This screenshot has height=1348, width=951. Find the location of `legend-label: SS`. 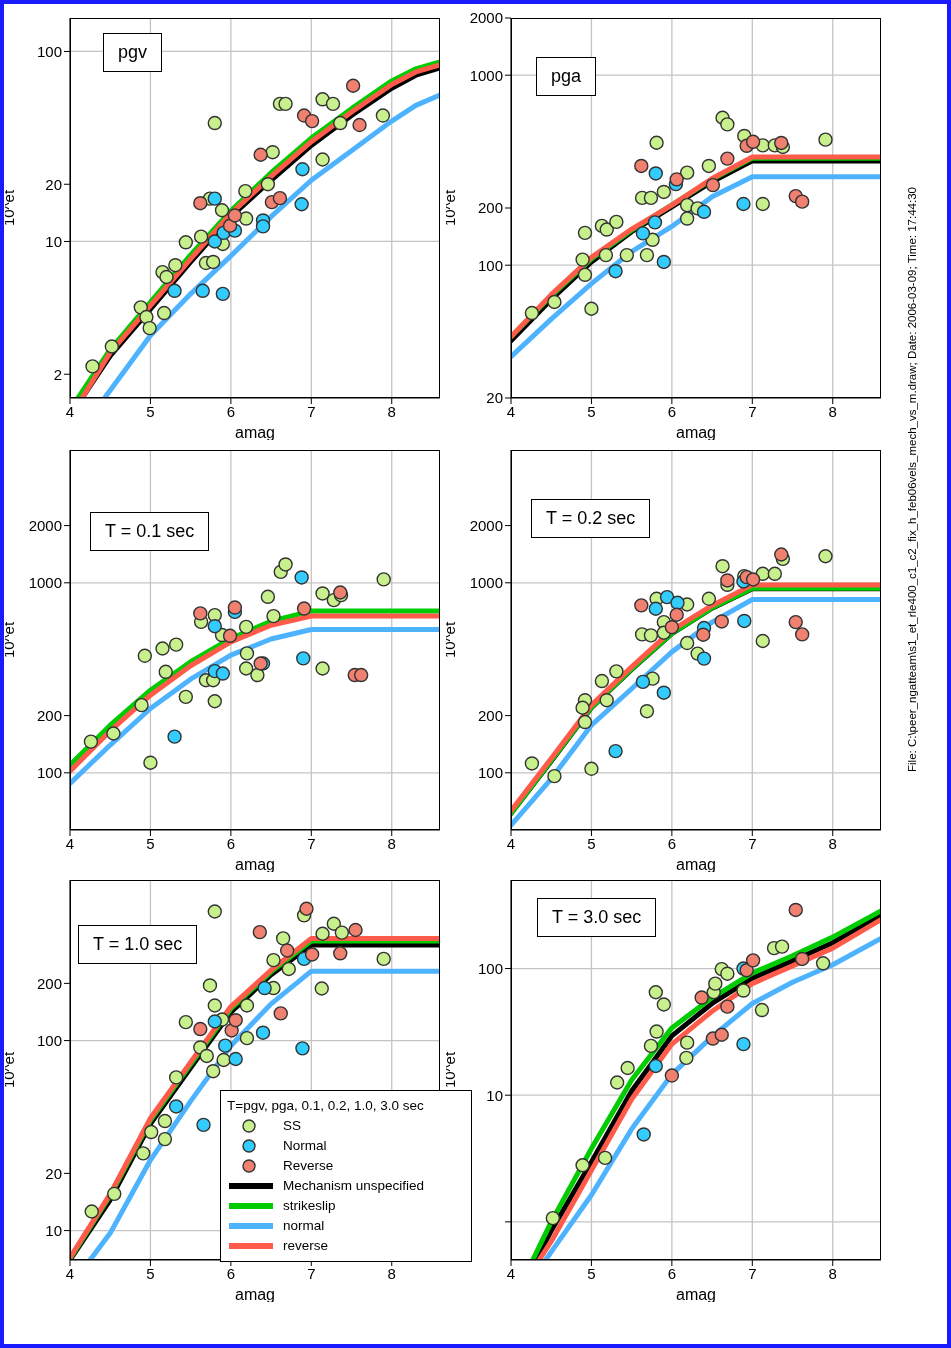

legend-label: SS is located at coordinates (292, 1126).